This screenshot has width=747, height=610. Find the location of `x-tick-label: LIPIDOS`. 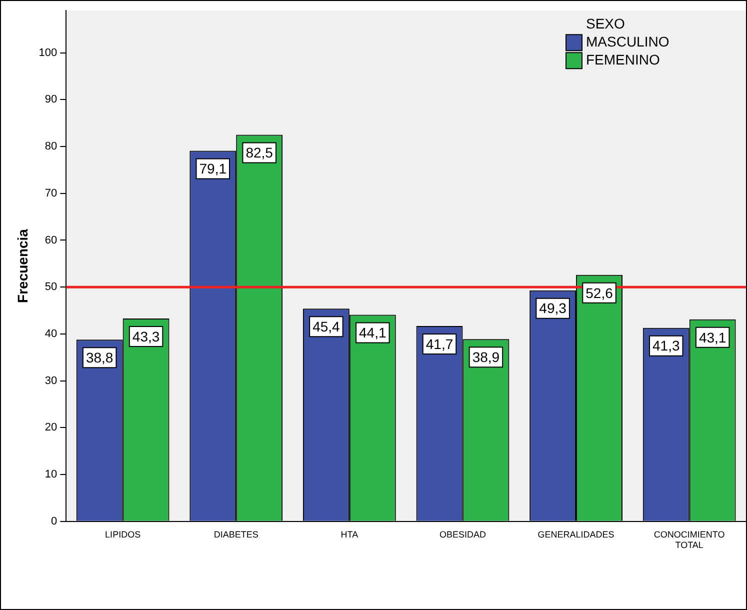

x-tick-label: LIPIDOS is located at coordinates (123, 534).